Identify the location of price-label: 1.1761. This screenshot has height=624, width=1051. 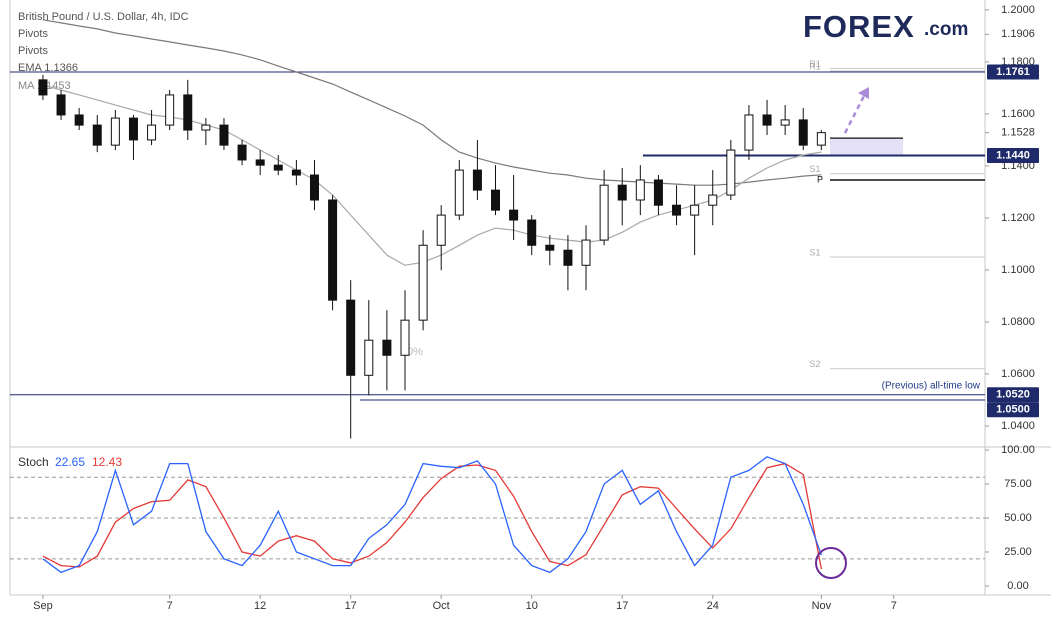
(1013, 72).